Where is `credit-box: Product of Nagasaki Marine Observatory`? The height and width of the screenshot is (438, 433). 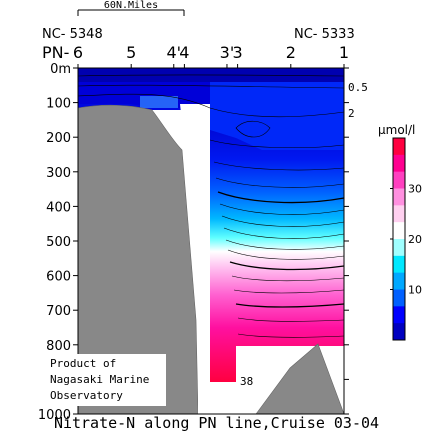 credit-box: Product of Nagasaki Marine Observatory is located at coordinates (106, 380).